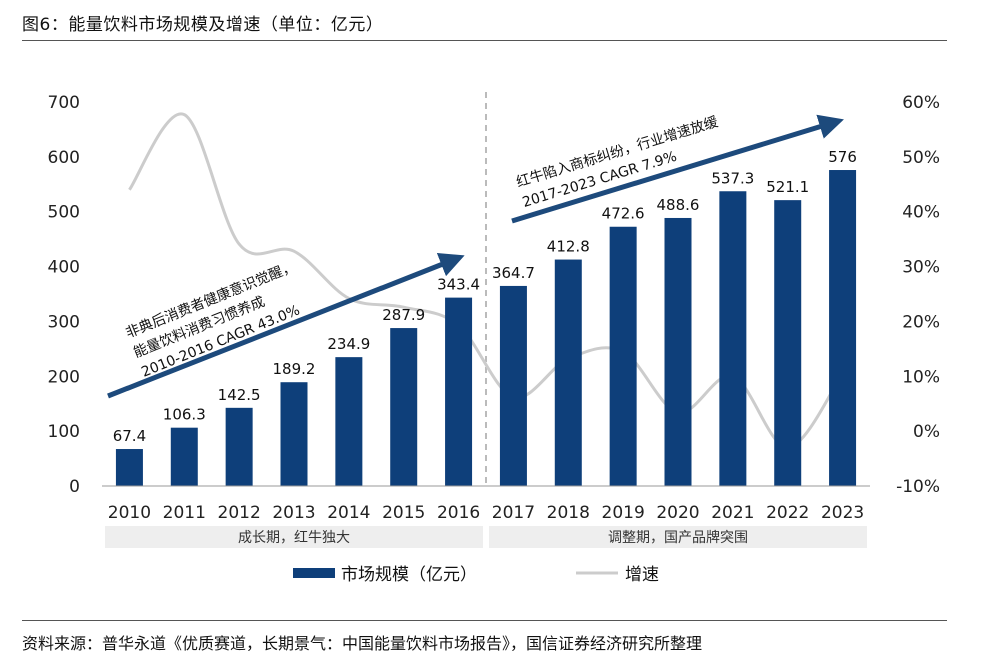 Image resolution: width=981 pixels, height=664 pixels. I want to click on bar-2011, so click(184, 456).